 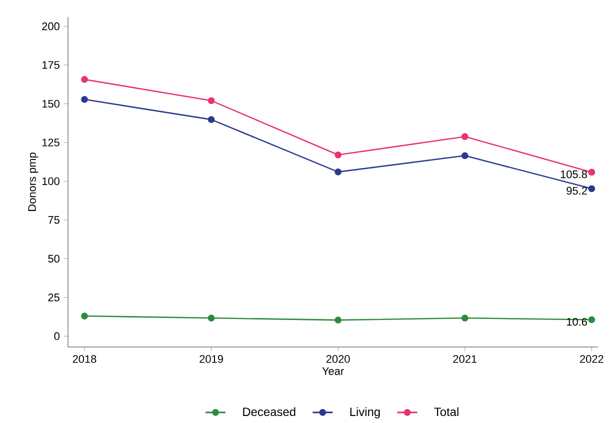 I want to click on x-axis-title: Year, so click(x=333, y=371).